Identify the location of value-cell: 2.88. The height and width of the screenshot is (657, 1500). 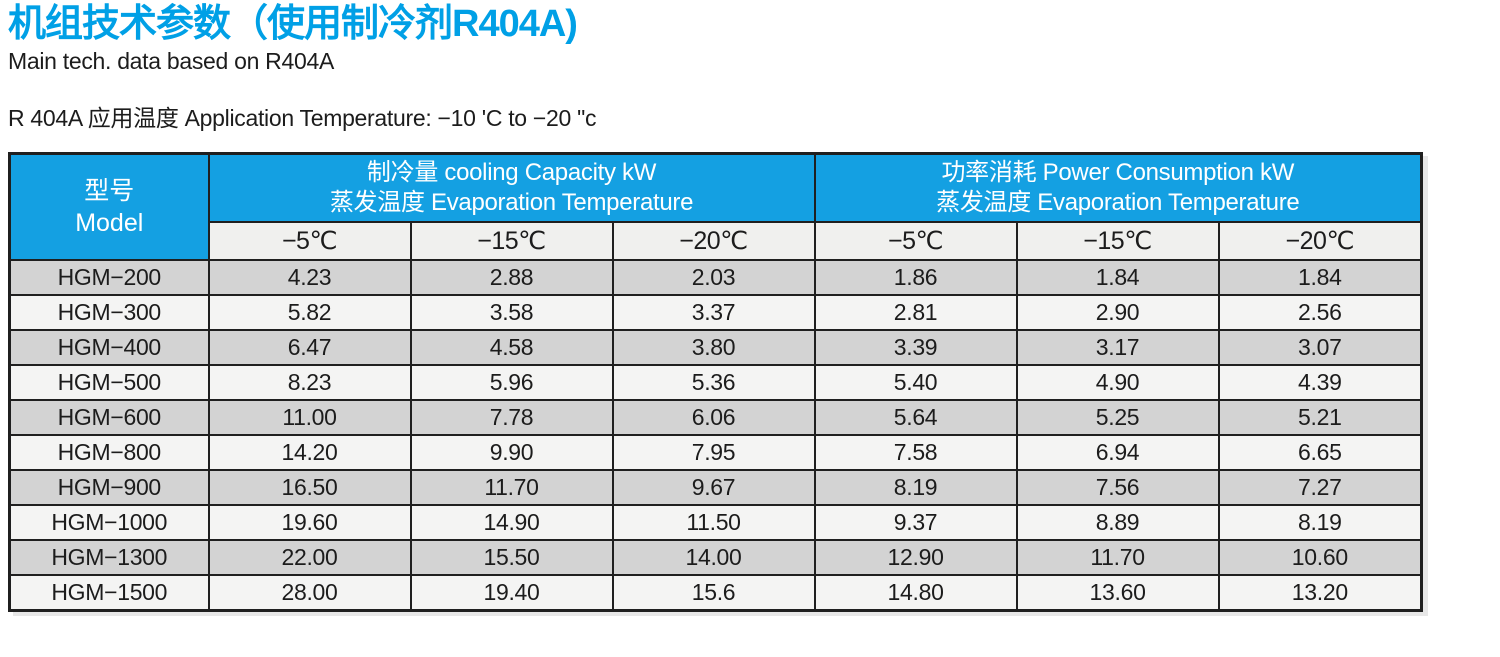
(511, 278).